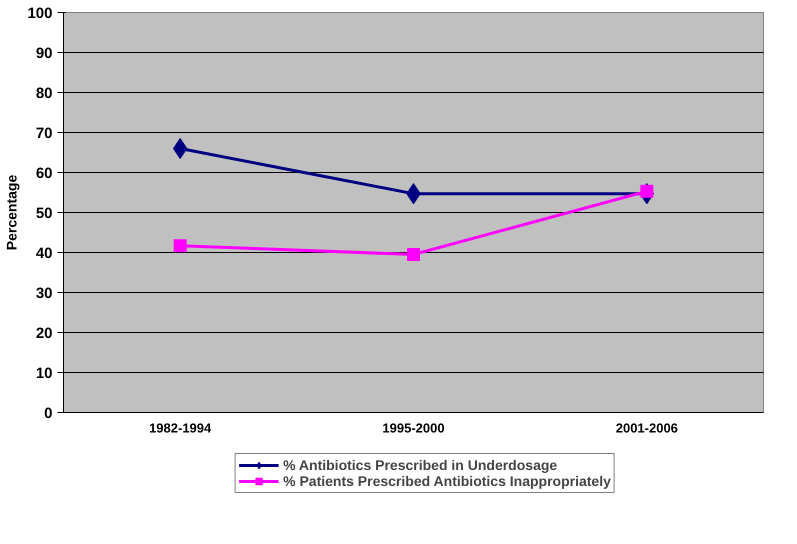 This screenshot has height=544, width=797. I want to click on y-tick-label: 20, so click(44, 333).